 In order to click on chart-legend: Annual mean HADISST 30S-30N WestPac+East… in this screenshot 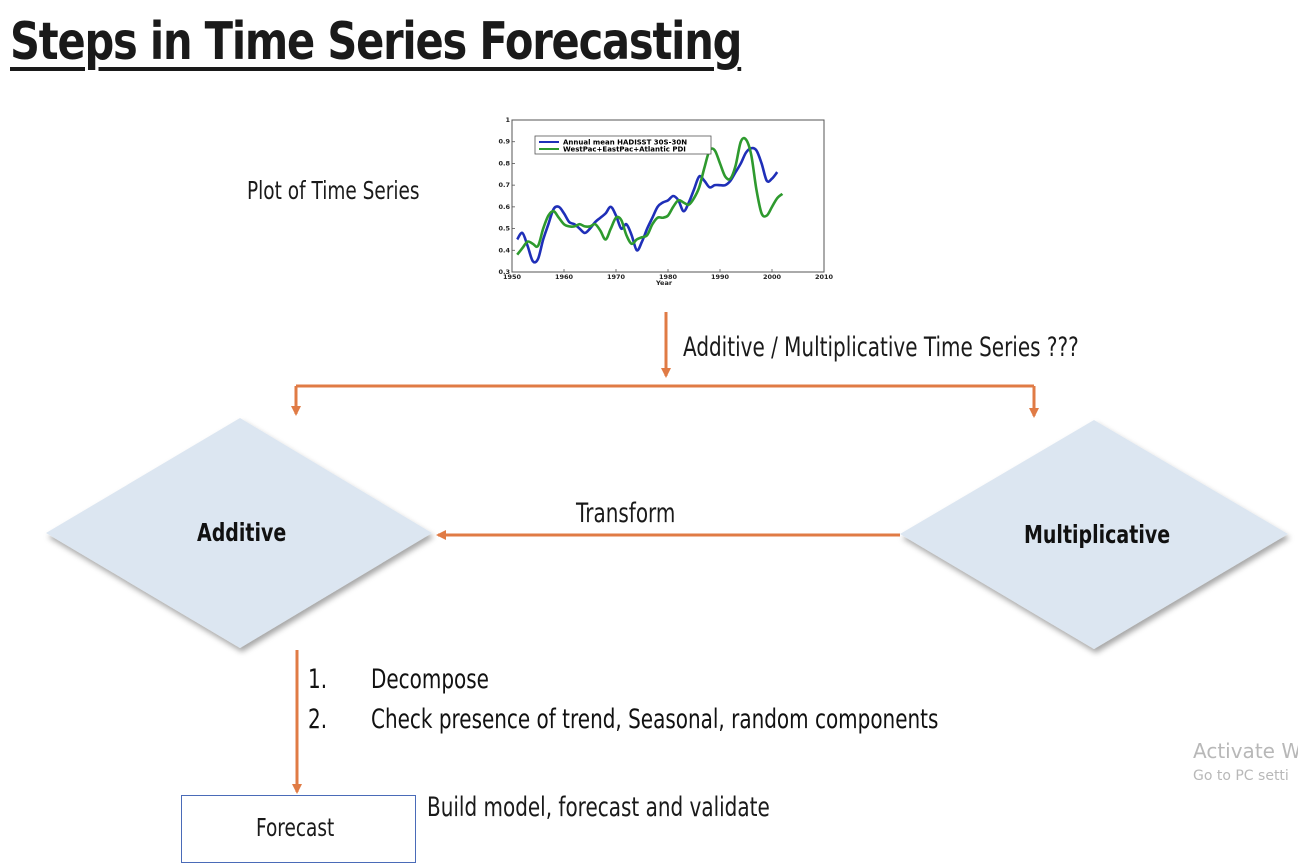, I will do `click(623, 145)`.